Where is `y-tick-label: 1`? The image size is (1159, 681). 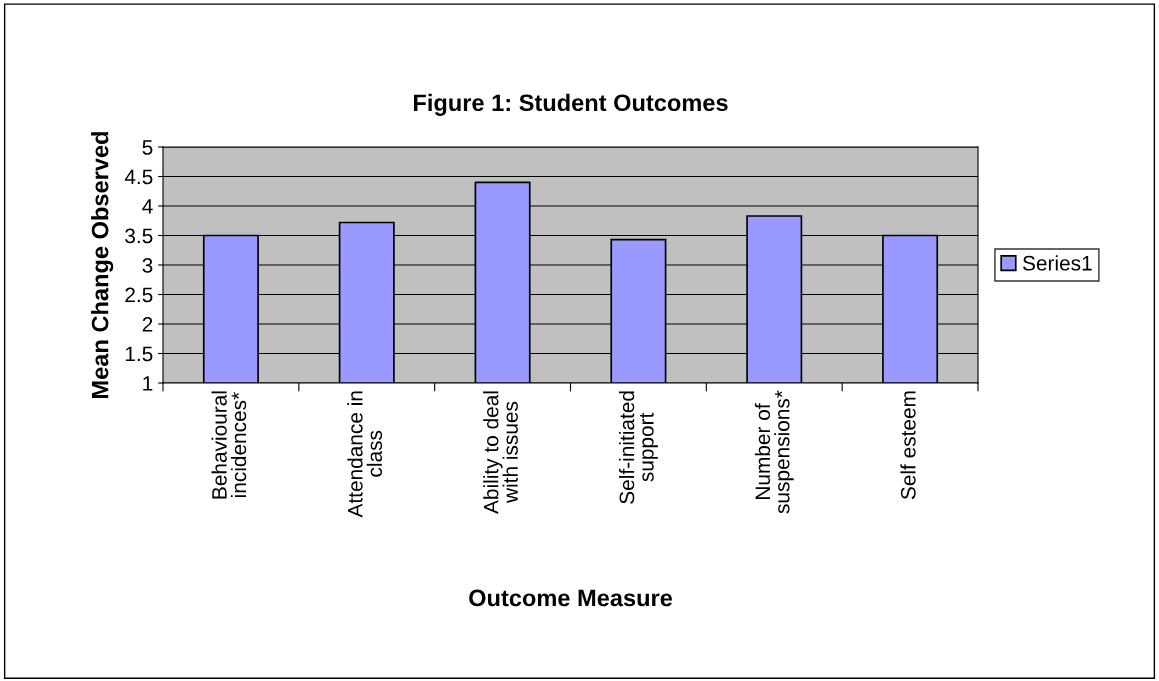 y-tick-label: 1 is located at coordinates (148, 383).